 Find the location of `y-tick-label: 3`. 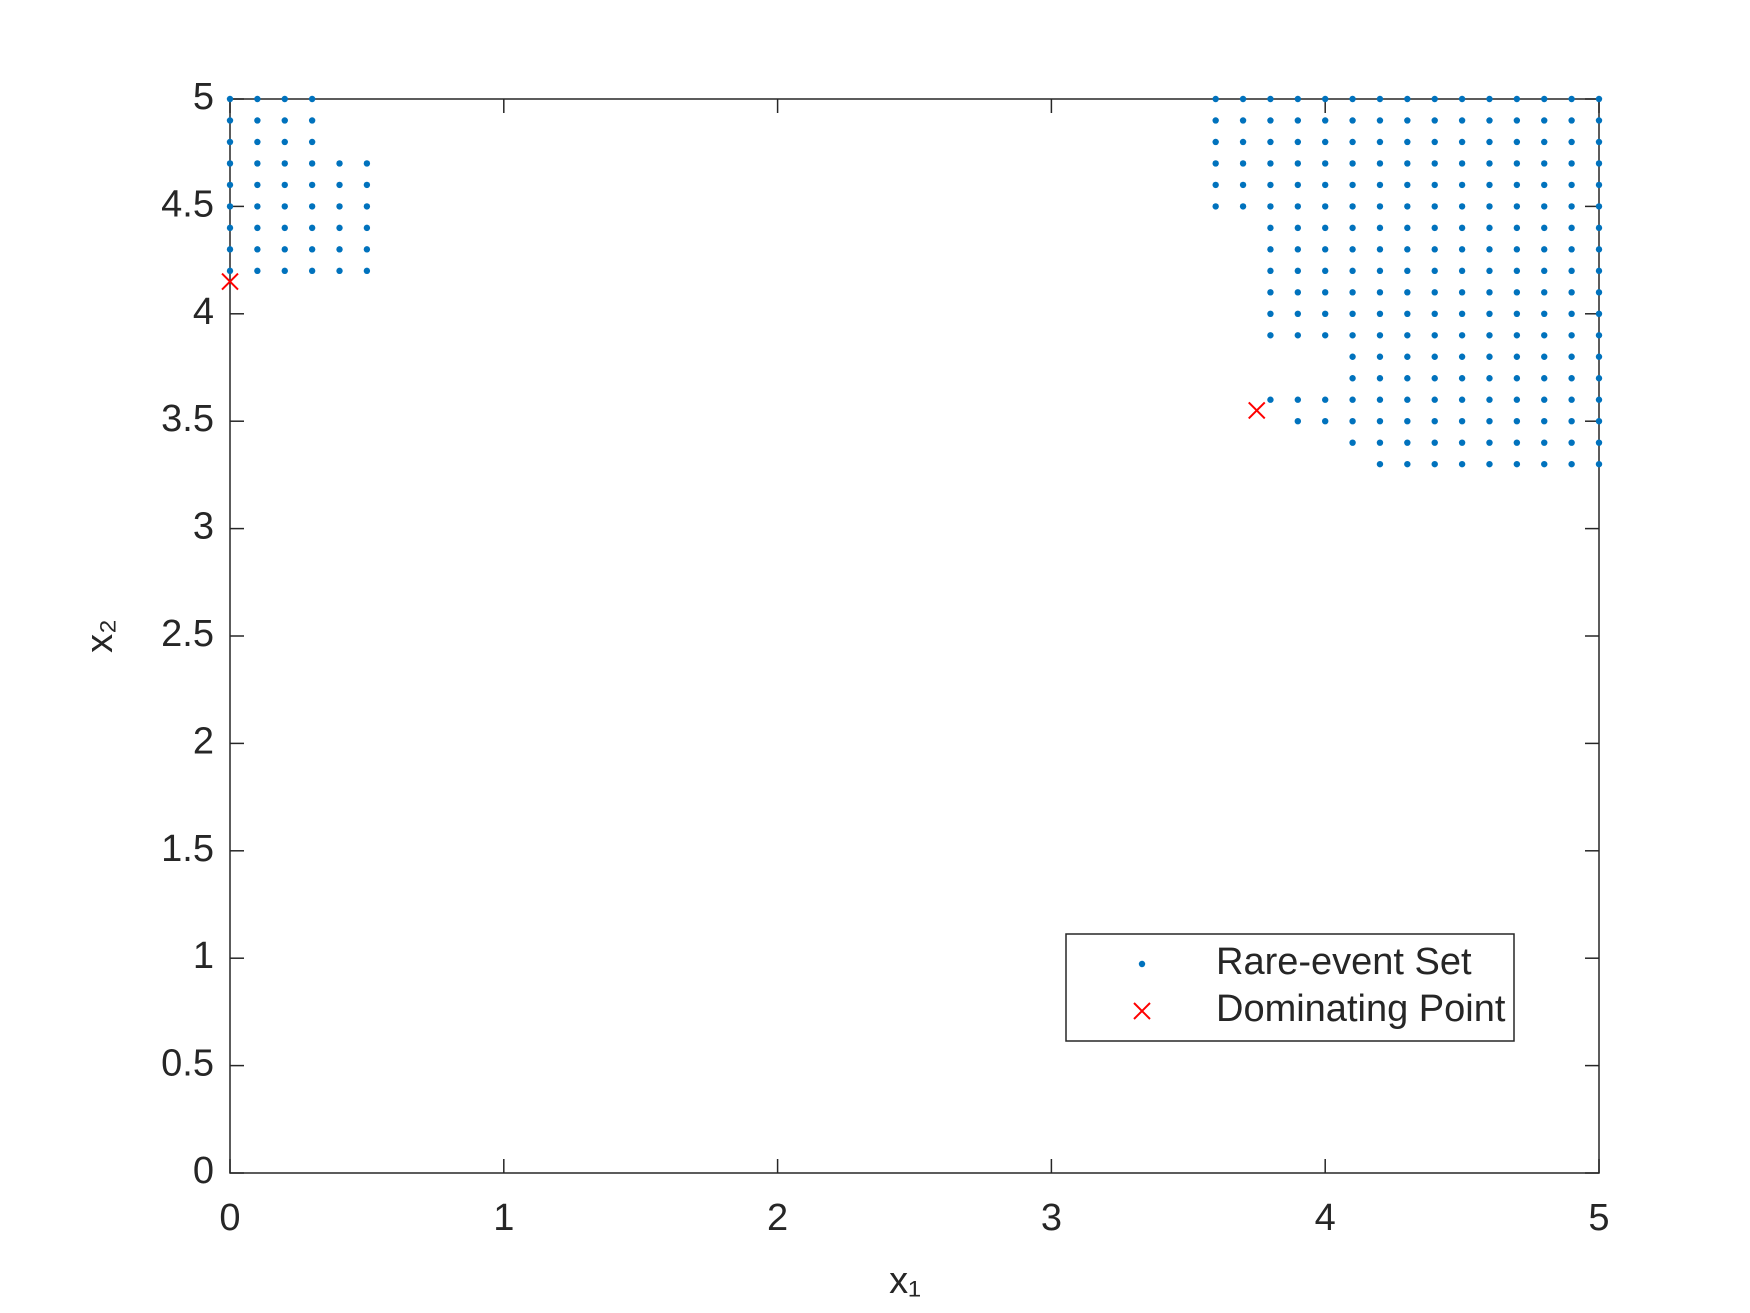

y-tick-label: 3 is located at coordinates (203, 527).